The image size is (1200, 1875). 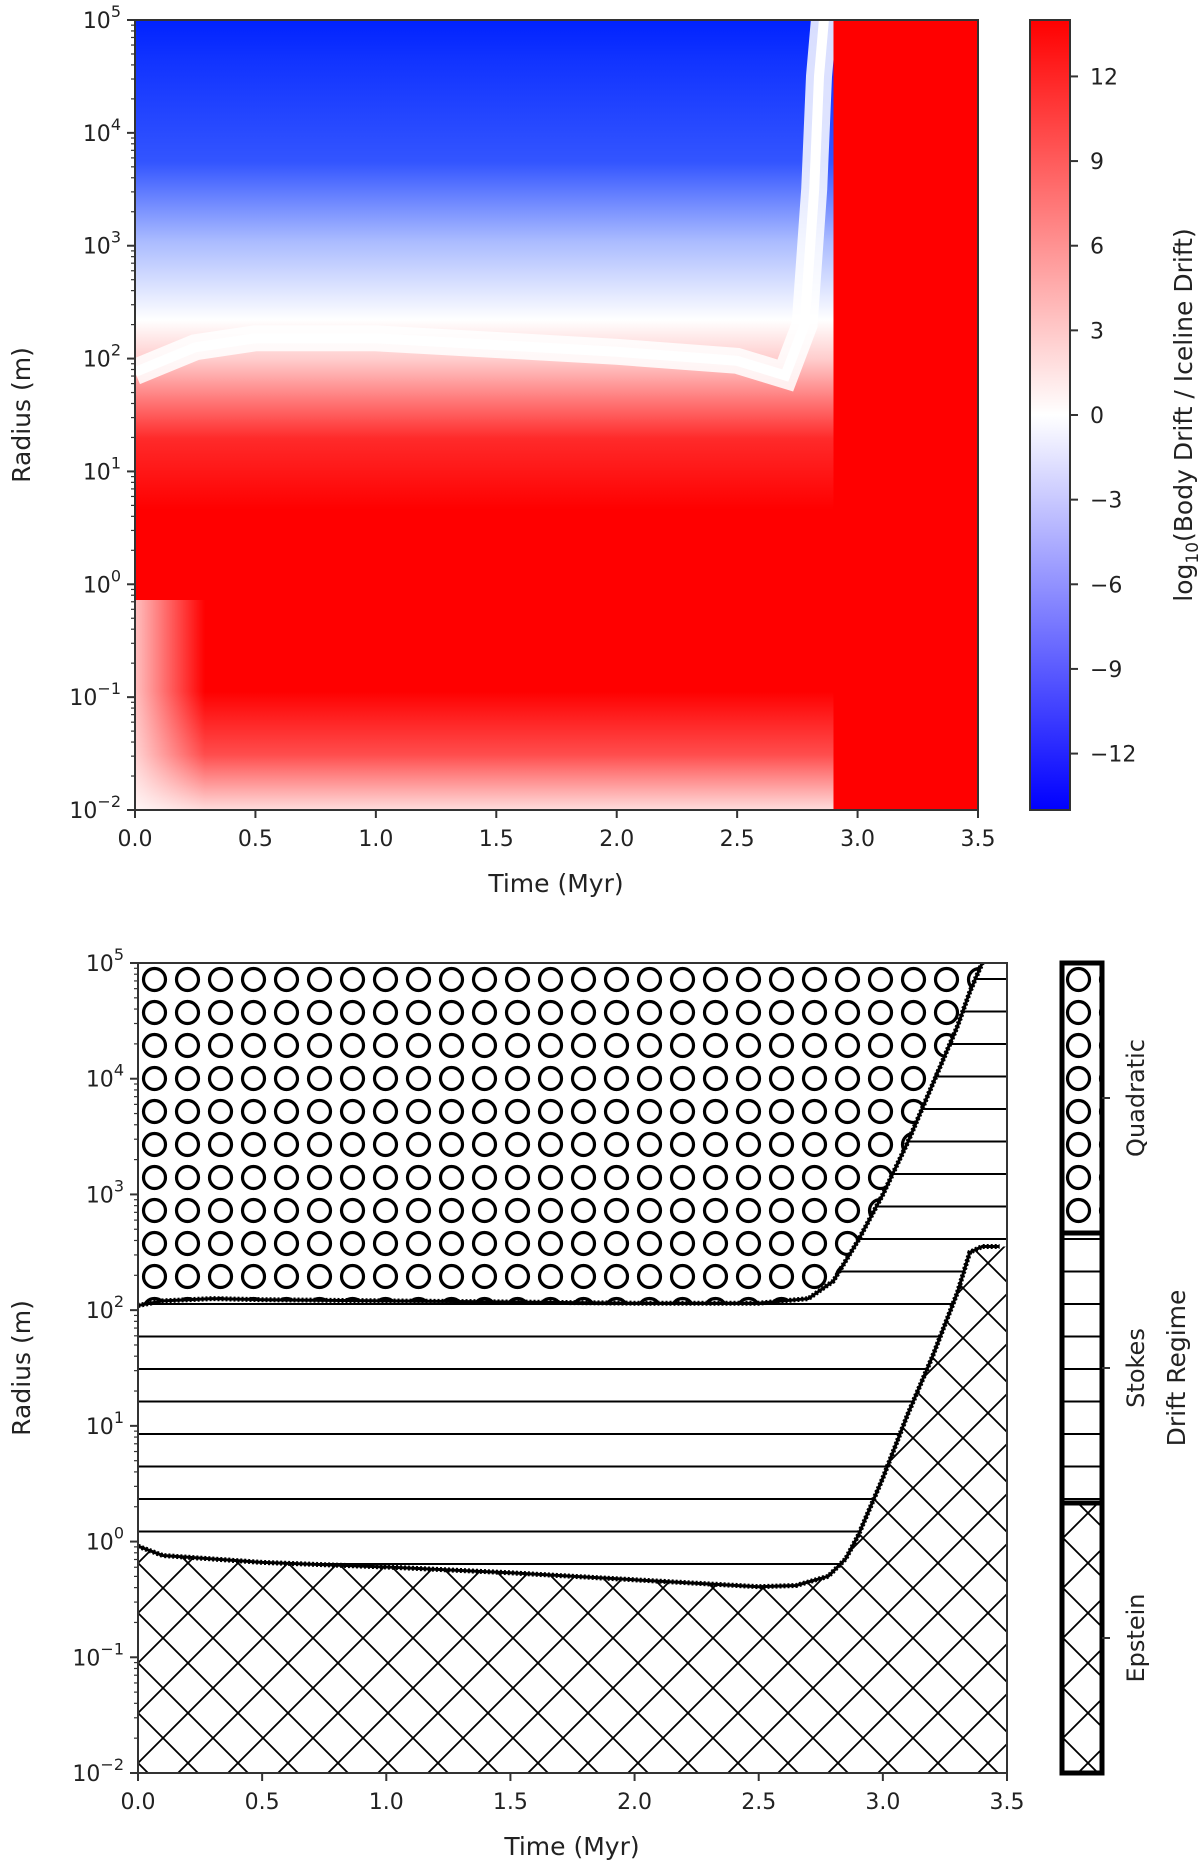 I want to click on heatmap-y-ticks: 10⁻² 10⁻¹ 10⁰ 10¹ 10² 10³ 10⁴ 10⁵, so click(x=102, y=413).